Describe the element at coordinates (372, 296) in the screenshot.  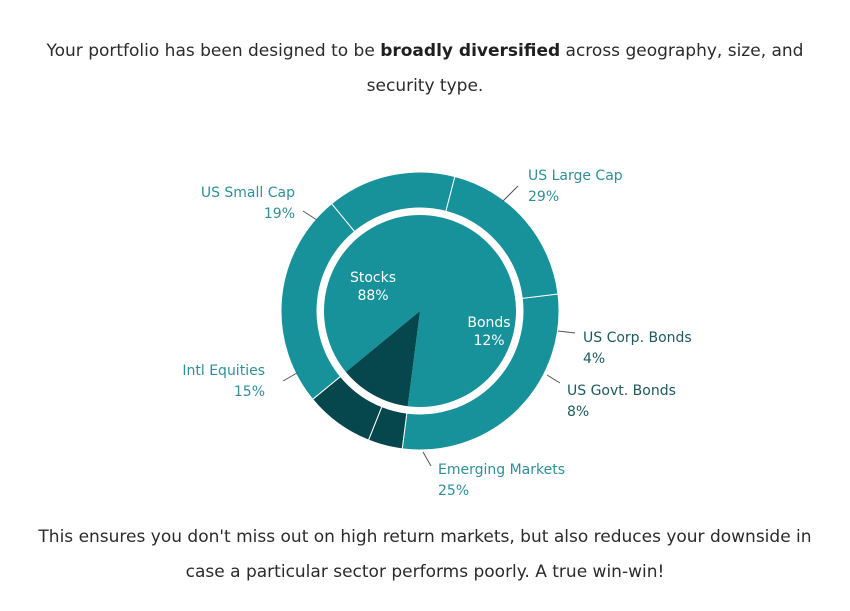
I see `inner-value-stocks: 88%` at that location.